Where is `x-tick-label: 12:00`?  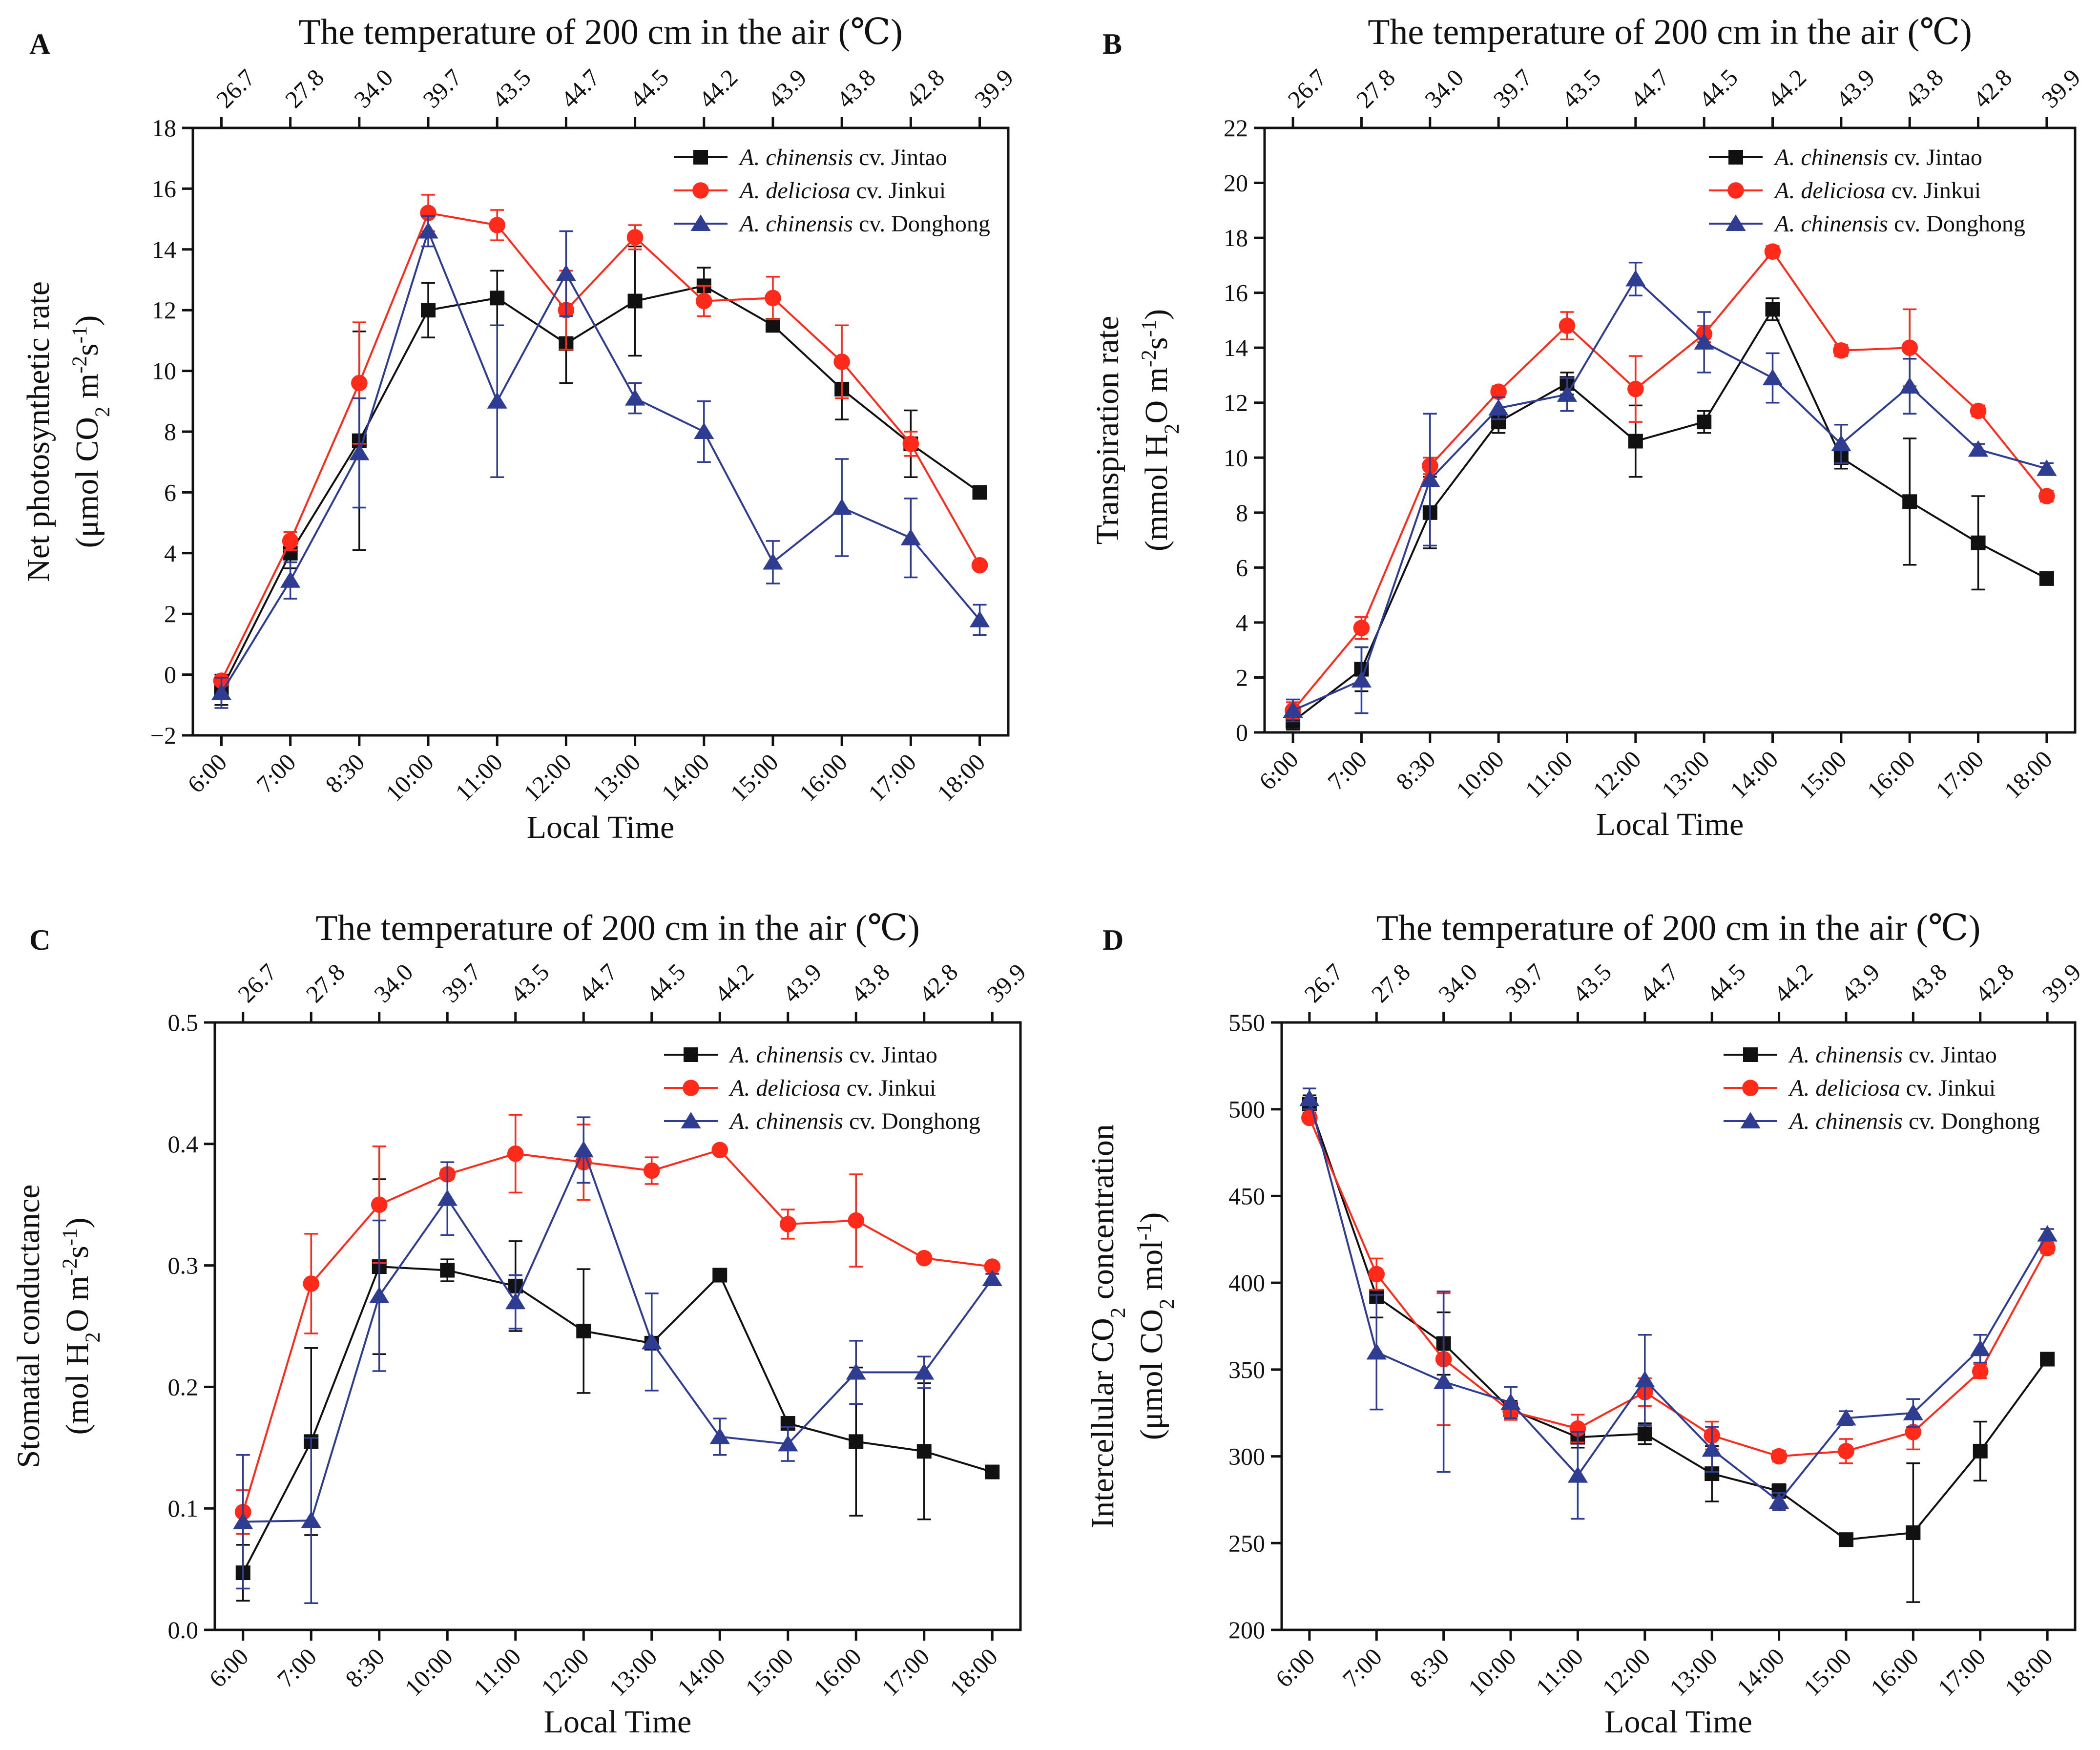
x-tick-label: 12:00 is located at coordinates (547, 777).